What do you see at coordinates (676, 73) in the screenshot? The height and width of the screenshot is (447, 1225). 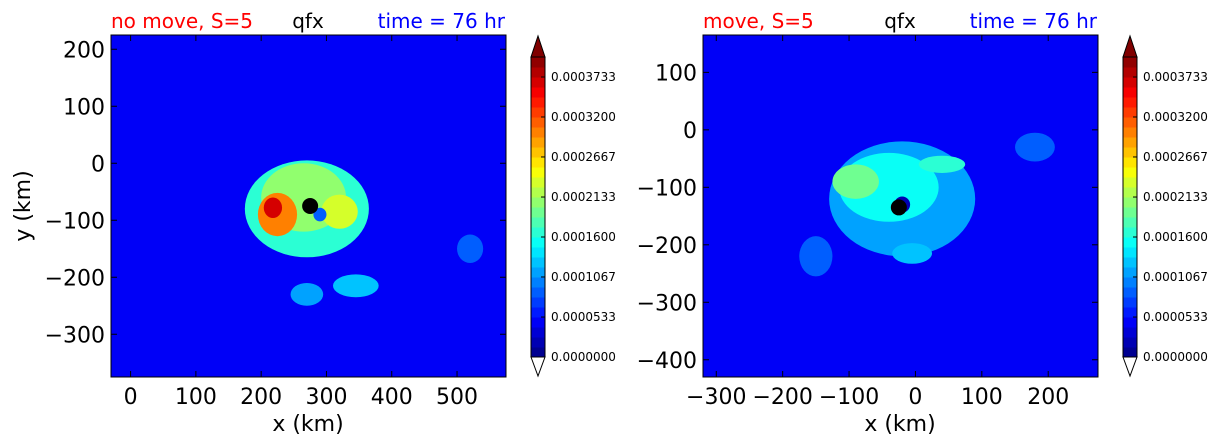 I see `y-tick-label: 100` at bounding box center [676, 73].